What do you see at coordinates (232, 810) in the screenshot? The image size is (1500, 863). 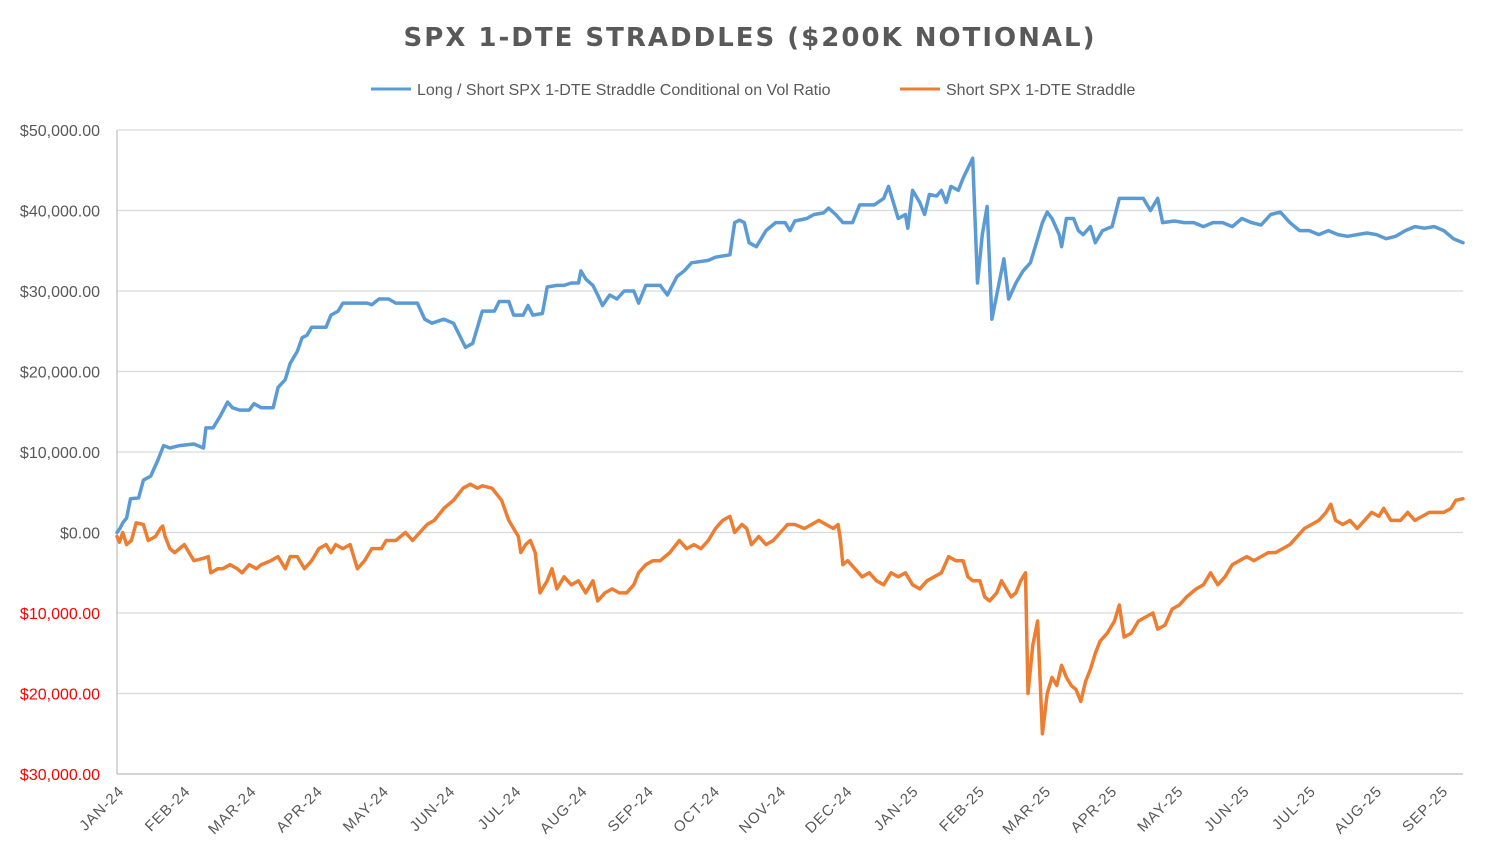 I see `x-tick-label: MAR-24` at bounding box center [232, 810].